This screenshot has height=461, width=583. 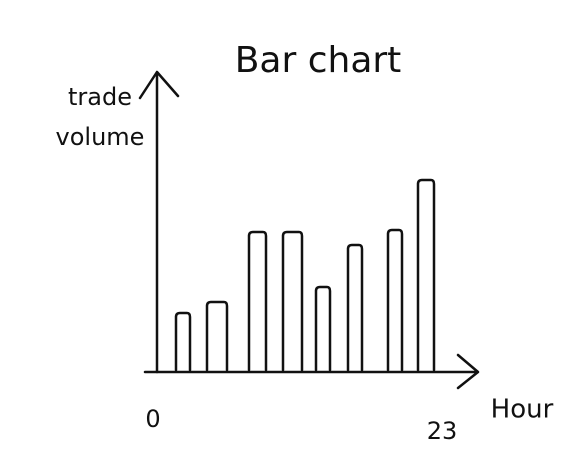 I want to click on x-axis-label: Hour, so click(x=522, y=410).